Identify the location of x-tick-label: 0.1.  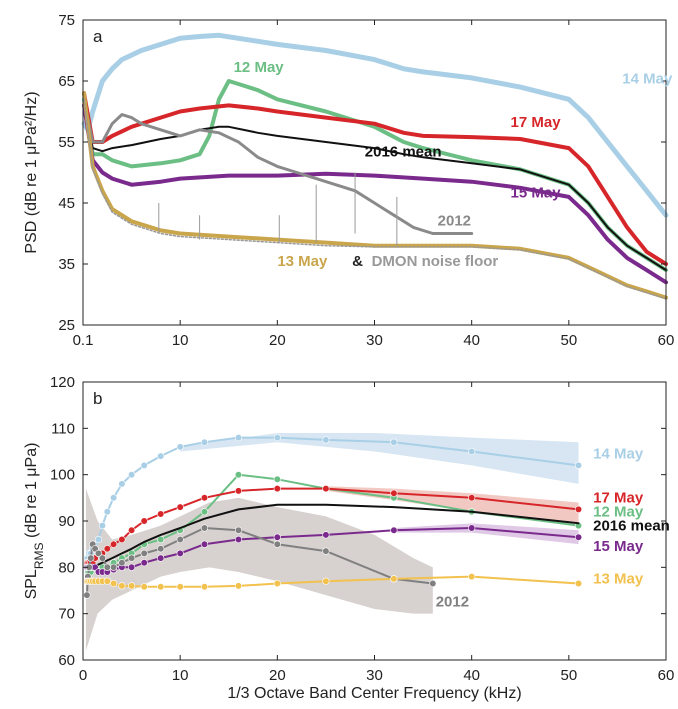
(83, 340).